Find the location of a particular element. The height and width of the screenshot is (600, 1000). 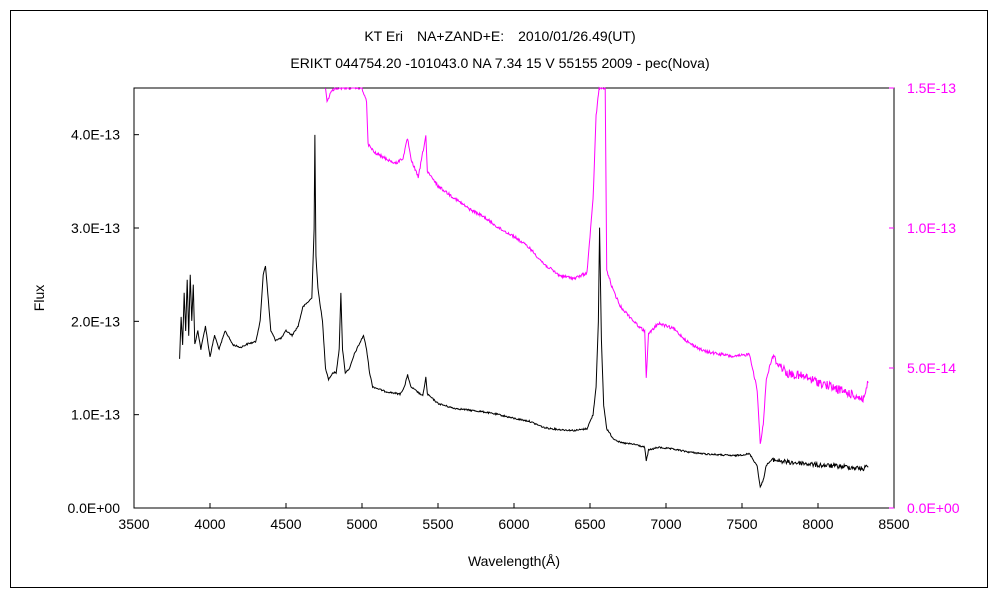

y-tick-label: 4.0E-13 is located at coordinates (95, 135).